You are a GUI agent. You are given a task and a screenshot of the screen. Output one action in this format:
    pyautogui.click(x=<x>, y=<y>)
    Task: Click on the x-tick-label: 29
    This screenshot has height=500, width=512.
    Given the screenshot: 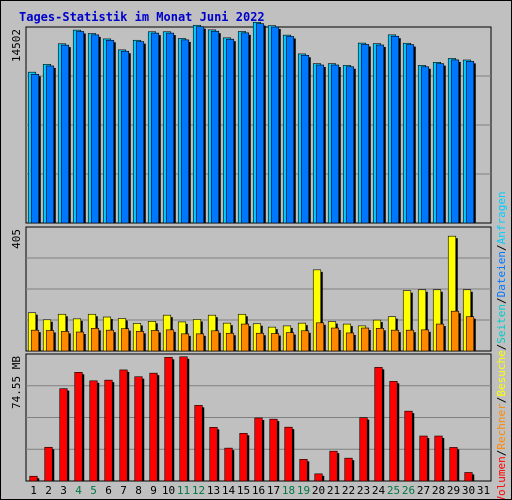 What is the action you would take?
    pyautogui.click(x=453, y=490)
    